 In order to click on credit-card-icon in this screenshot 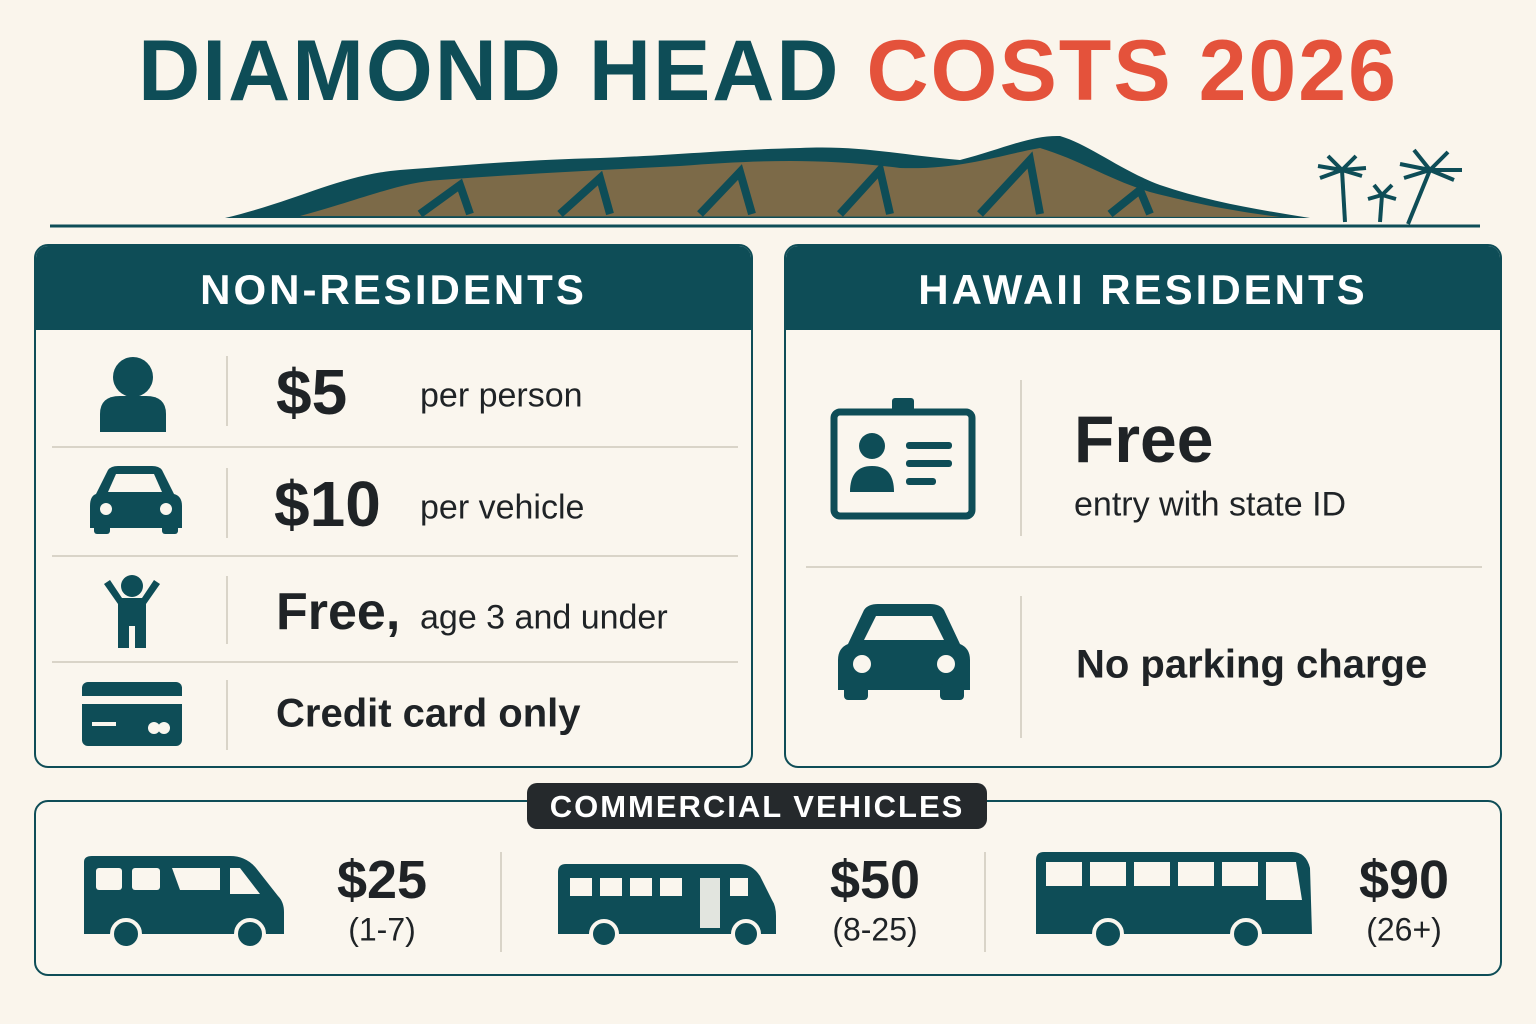, I will do `click(132, 714)`.